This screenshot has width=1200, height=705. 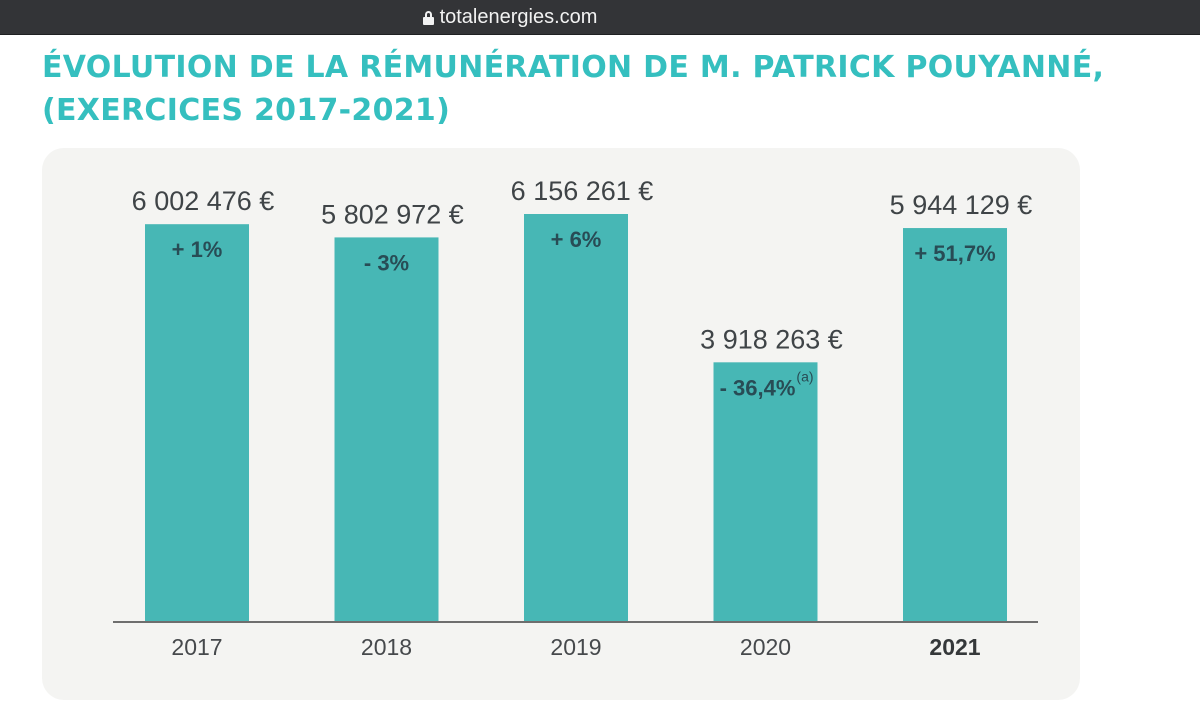 I want to click on x-tick-label-2019: 2019, so click(x=575, y=647).